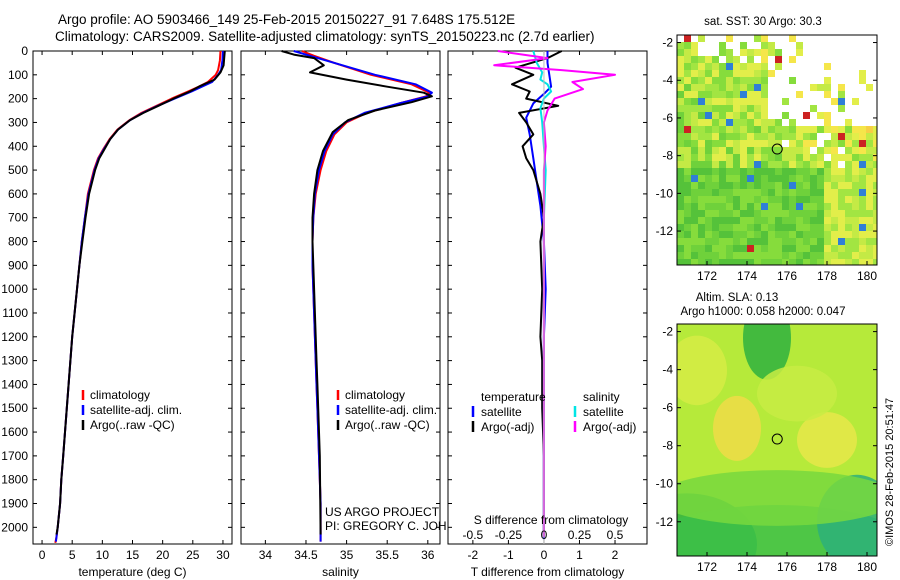 The height and width of the screenshot is (580, 900). What do you see at coordinates (827, 440) in the screenshot?
I see `sla-blob` at bounding box center [827, 440].